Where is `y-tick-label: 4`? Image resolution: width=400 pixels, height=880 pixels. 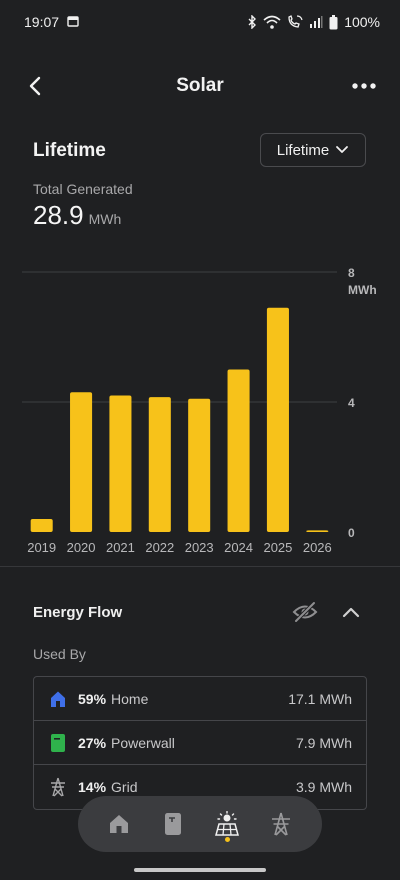
y-tick-label: 4 is located at coordinates (351, 403).